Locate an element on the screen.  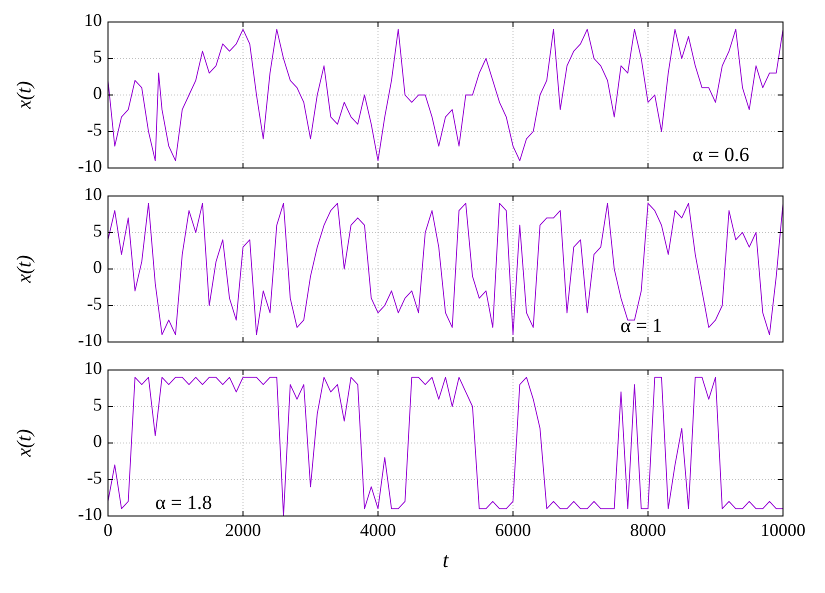
x-axis-title: t is located at coordinates (446, 560).